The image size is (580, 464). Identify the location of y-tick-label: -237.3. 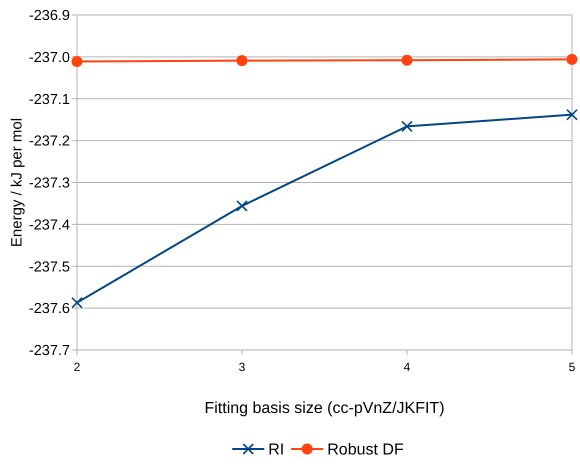
(49, 184).